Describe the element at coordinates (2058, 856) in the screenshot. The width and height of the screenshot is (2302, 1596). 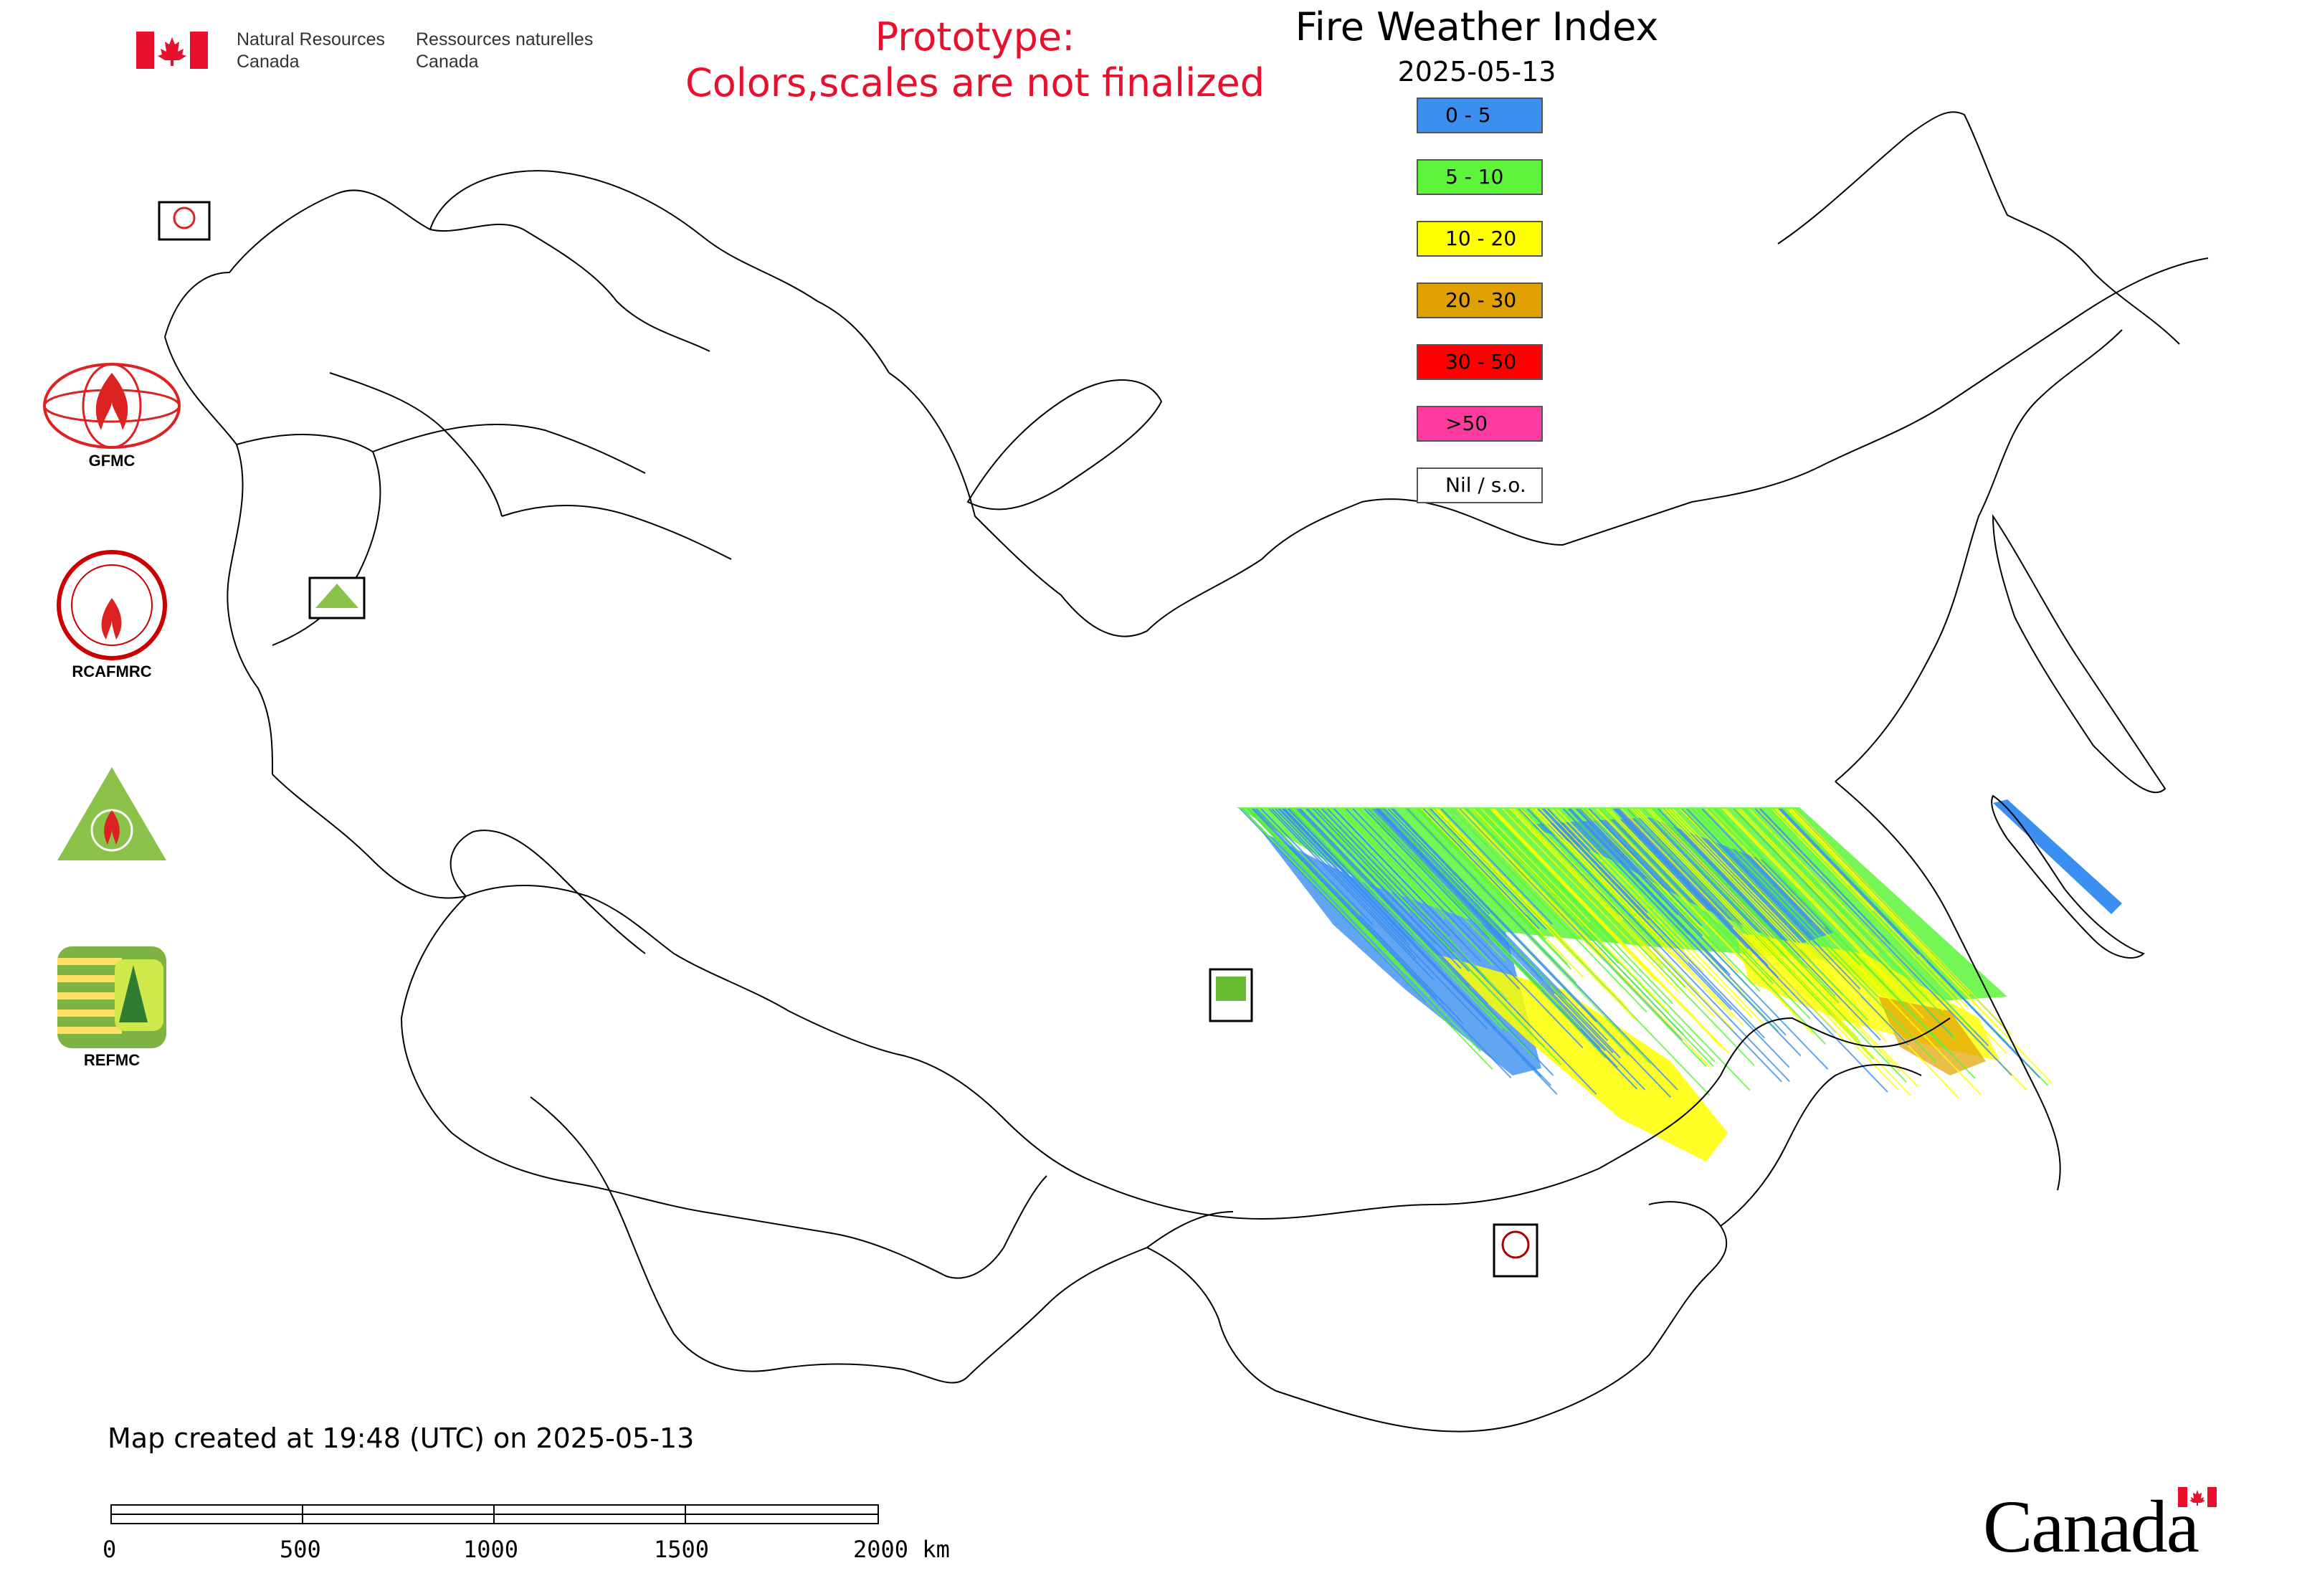
I see `fwi-blue-strip` at that location.